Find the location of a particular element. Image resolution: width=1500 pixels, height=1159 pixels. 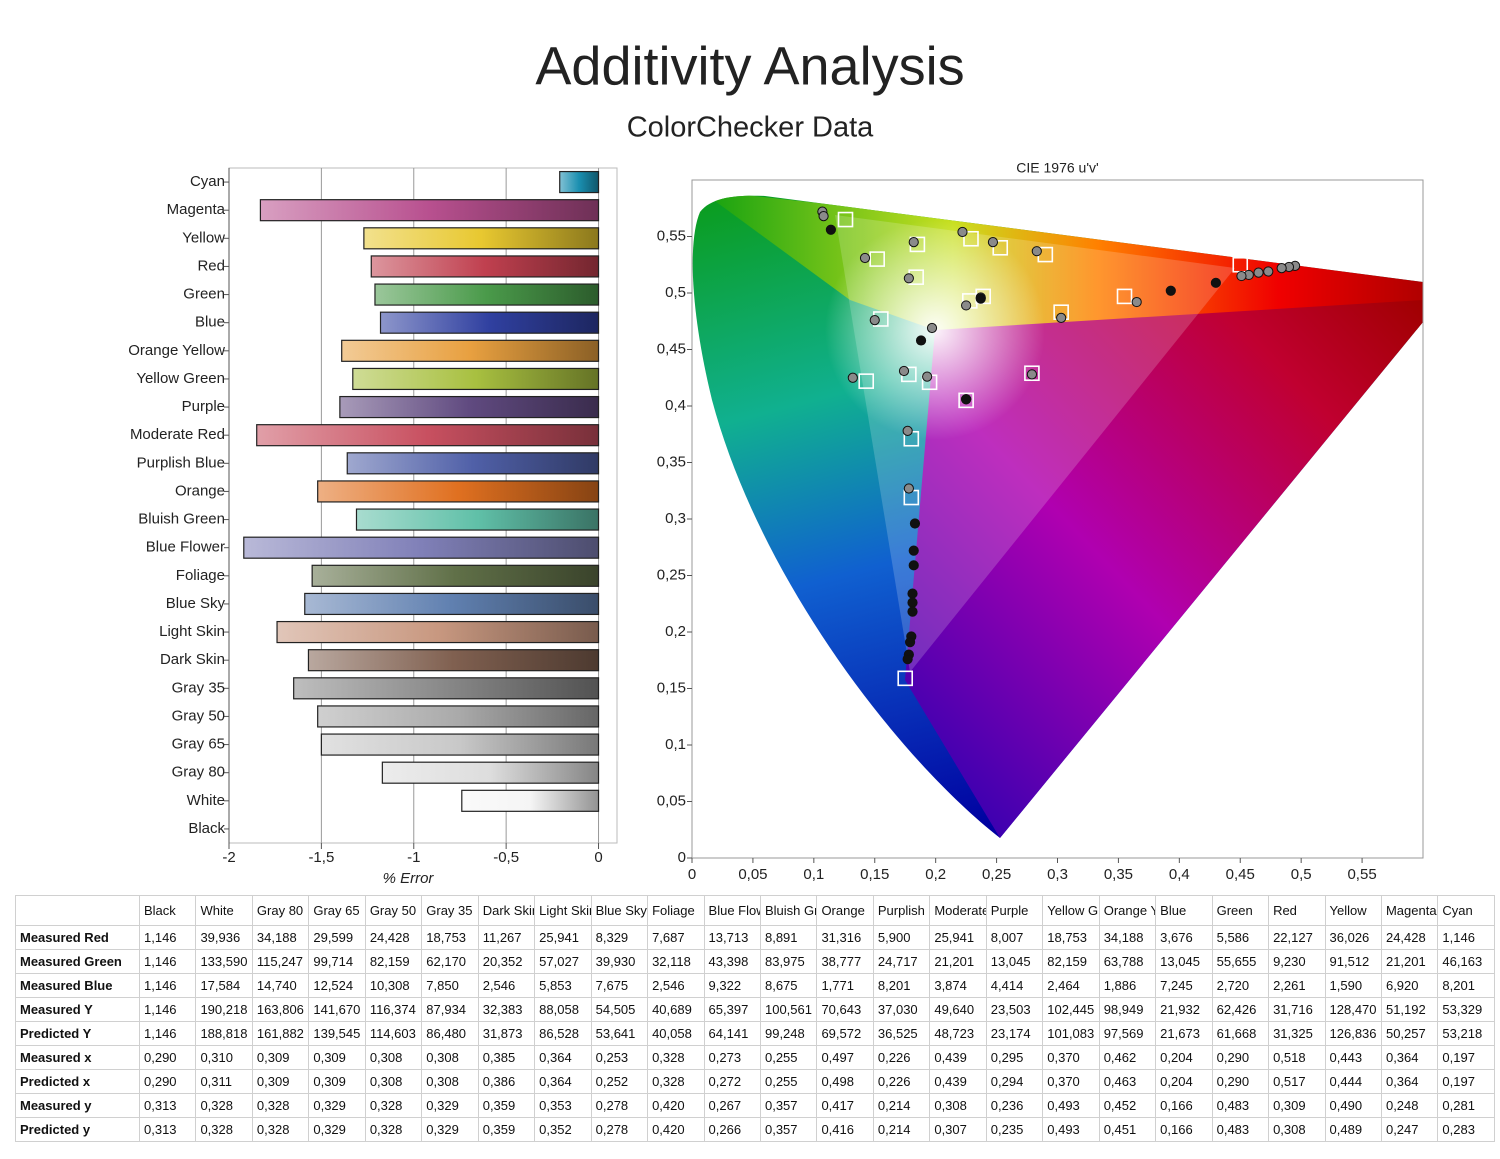

cell: 0,294 is located at coordinates (1014, 1081).